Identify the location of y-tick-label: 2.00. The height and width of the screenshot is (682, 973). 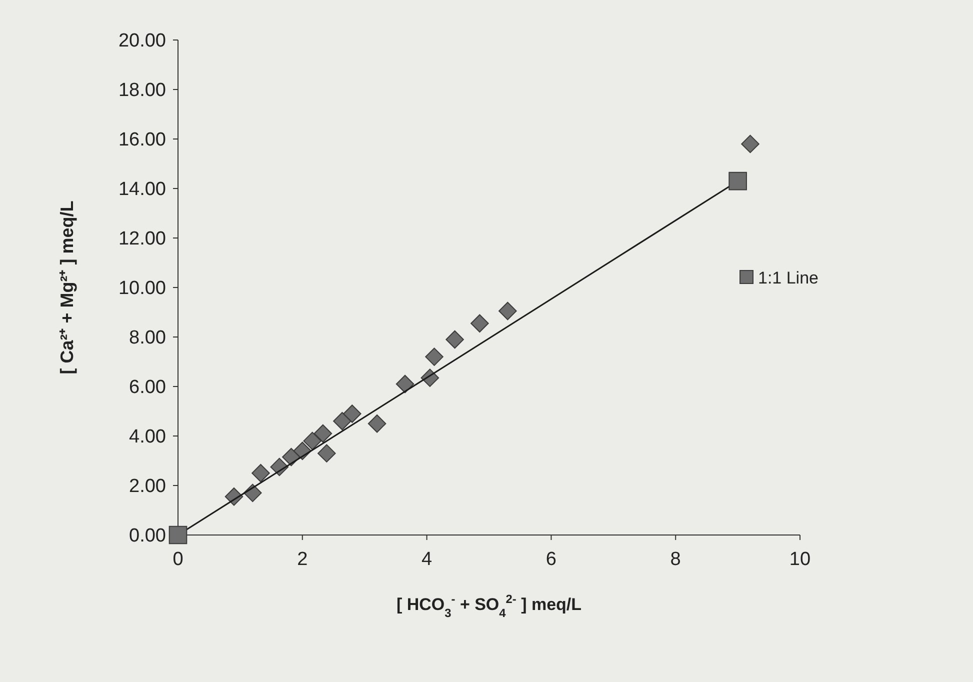
(147, 487).